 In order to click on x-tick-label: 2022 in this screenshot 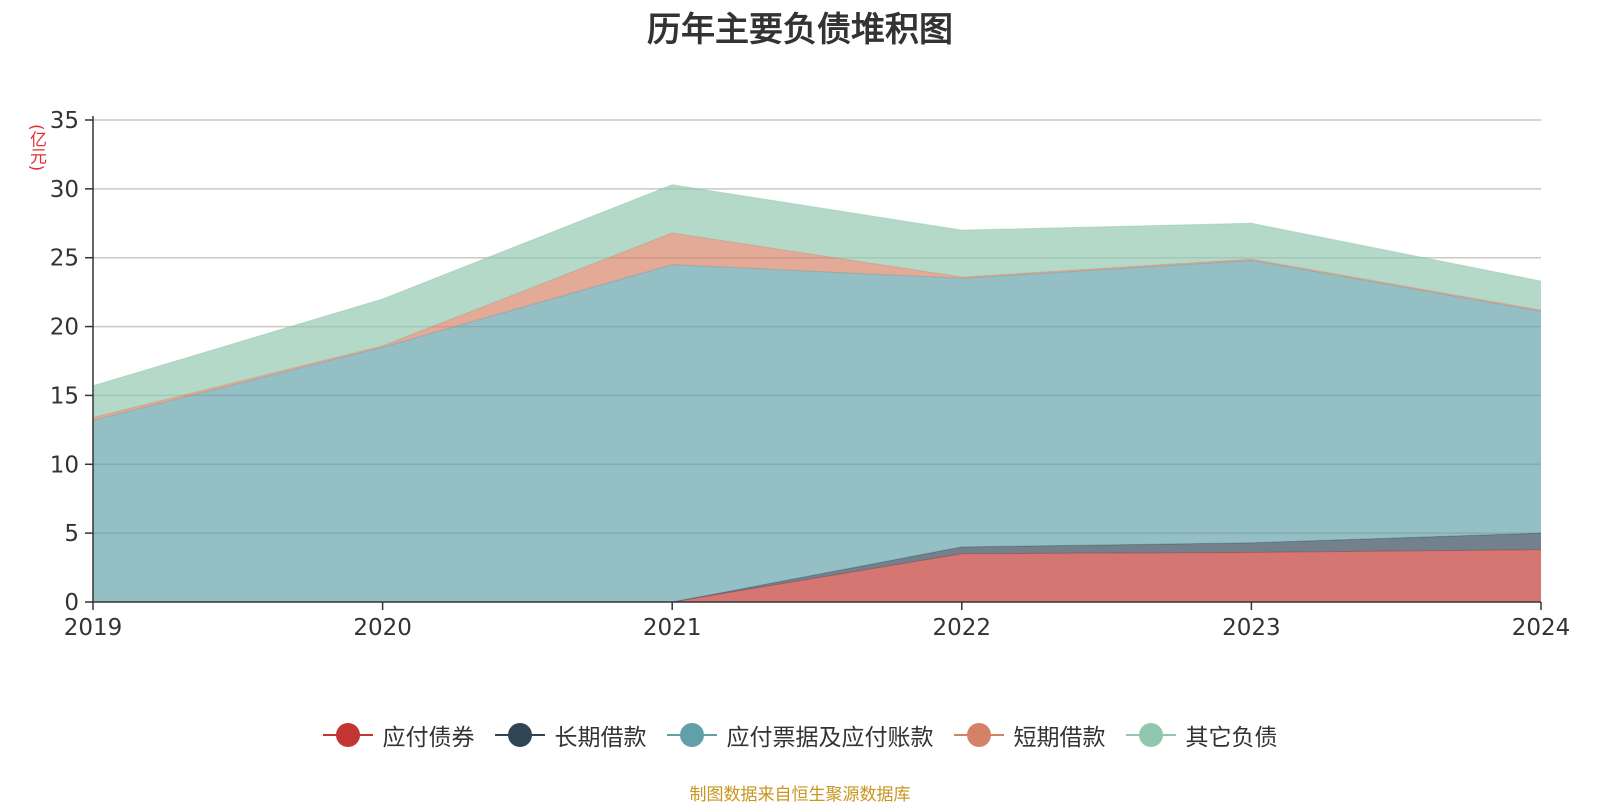, I will do `click(962, 628)`.